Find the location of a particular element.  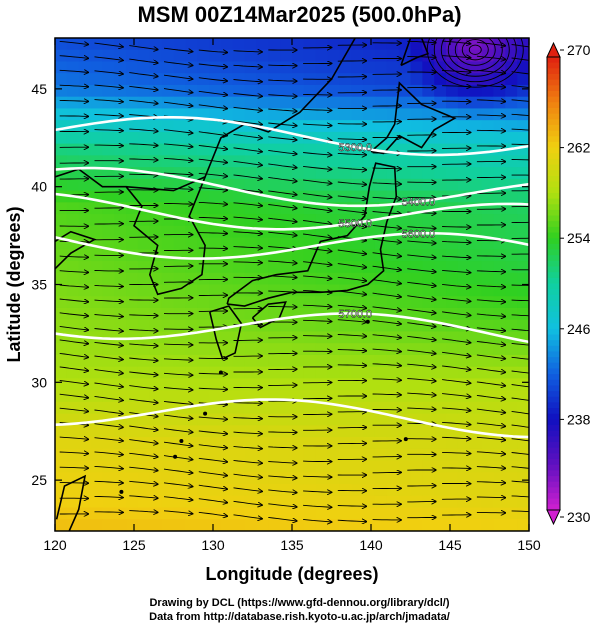

low-circulation-ring is located at coordinates (475, 60).